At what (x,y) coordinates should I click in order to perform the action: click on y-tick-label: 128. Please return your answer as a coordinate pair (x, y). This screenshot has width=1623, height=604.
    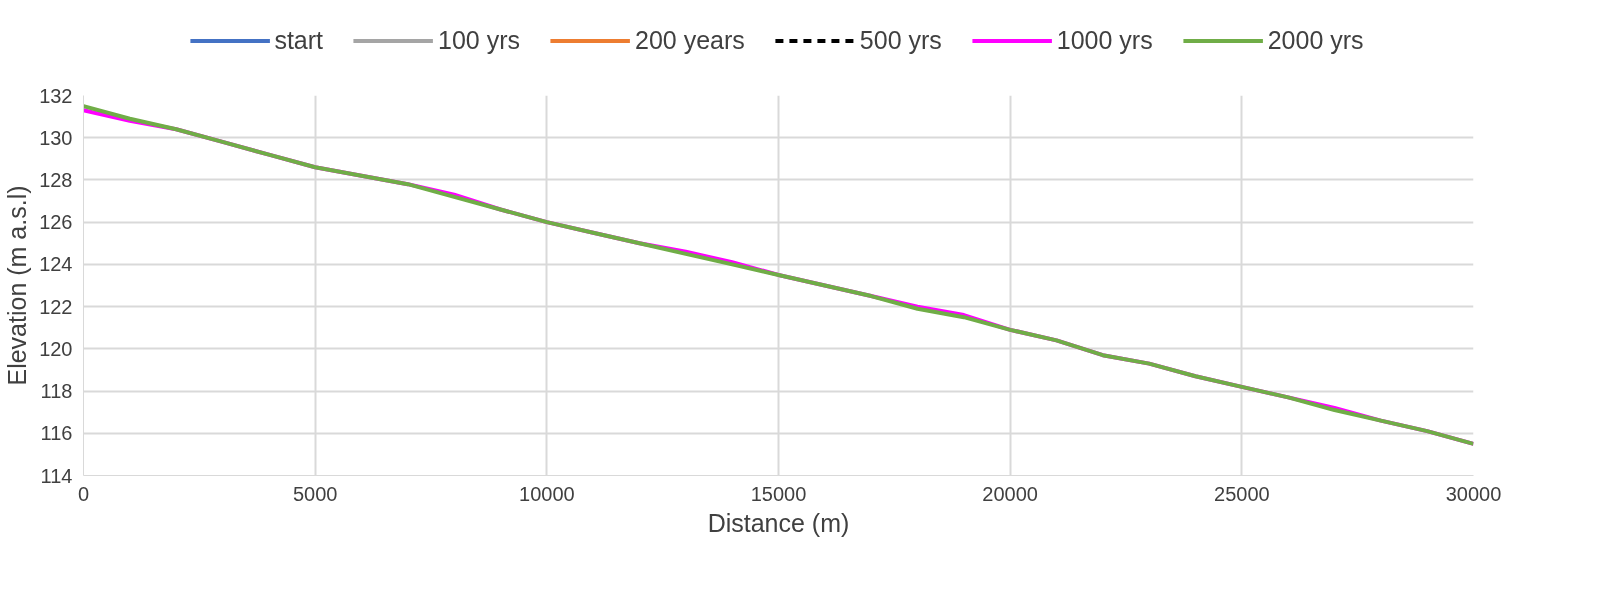
    Looking at the image, I should click on (56, 179).